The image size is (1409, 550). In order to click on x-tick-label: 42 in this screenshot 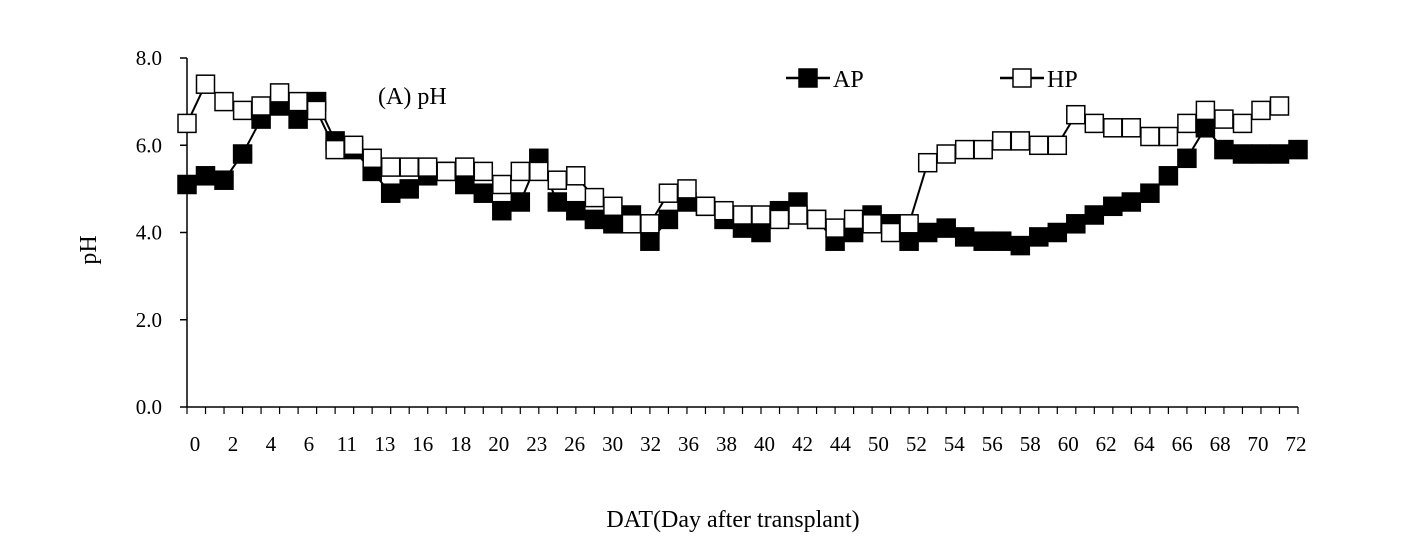, I will do `click(802, 444)`.